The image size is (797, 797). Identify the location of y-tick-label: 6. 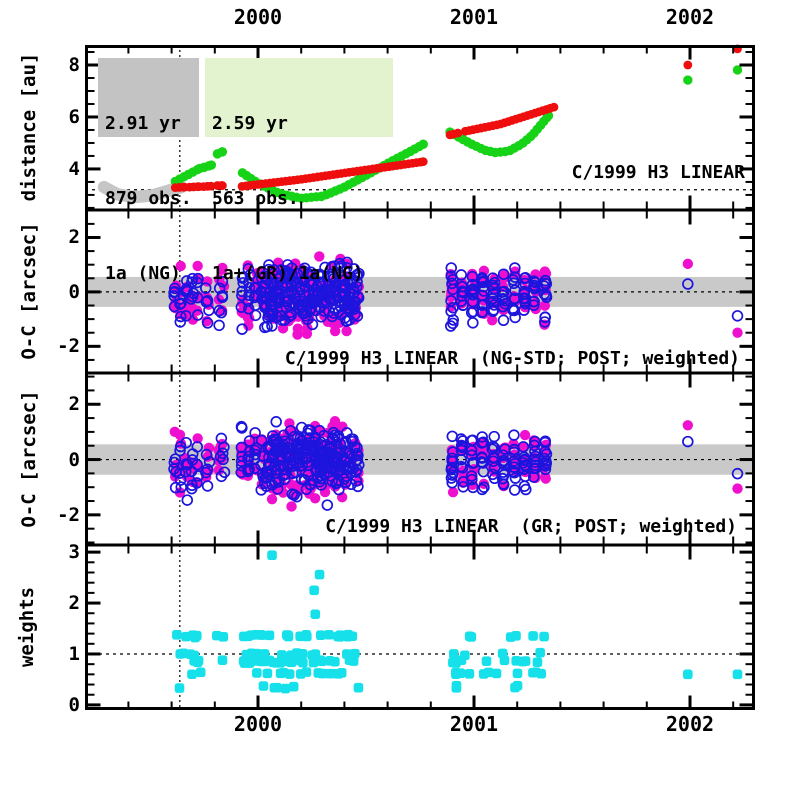
(74, 116).